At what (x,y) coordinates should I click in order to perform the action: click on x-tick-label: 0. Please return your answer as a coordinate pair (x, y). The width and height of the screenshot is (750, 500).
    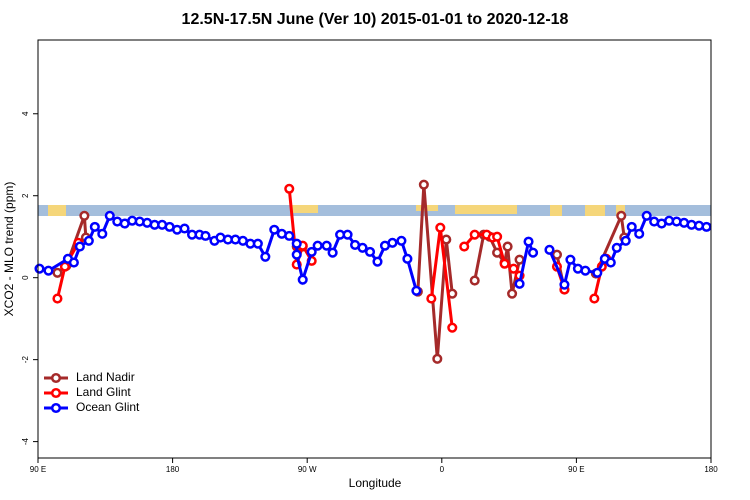
    Looking at the image, I should click on (442, 469).